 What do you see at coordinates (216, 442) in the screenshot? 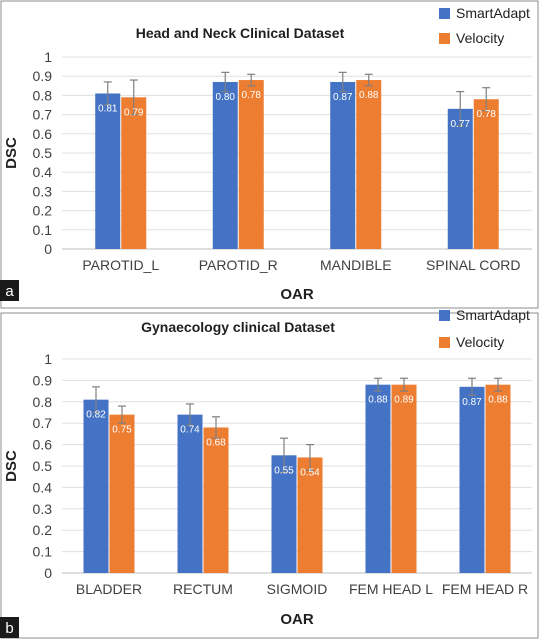
I see `data-label: 0.68` at bounding box center [216, 442].